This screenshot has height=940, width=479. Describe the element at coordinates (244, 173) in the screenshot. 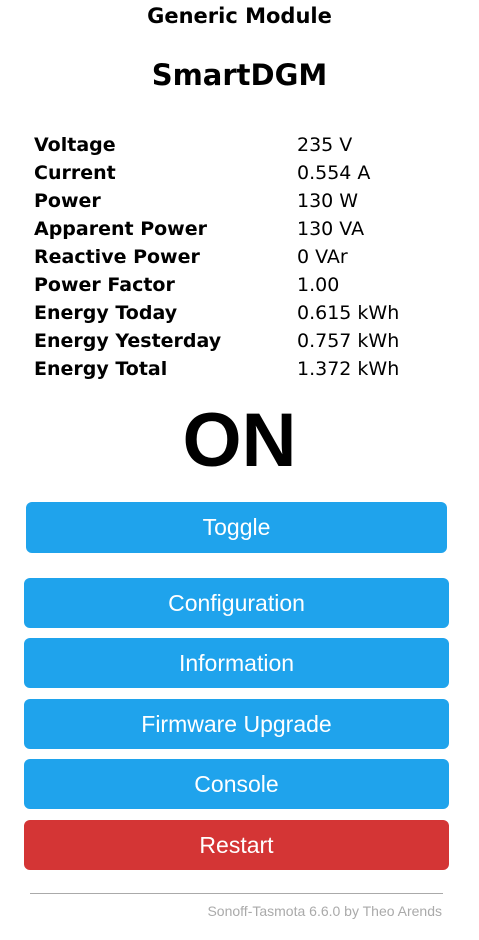

I see `sensor-row-current: Current 0.554 A` at that location.